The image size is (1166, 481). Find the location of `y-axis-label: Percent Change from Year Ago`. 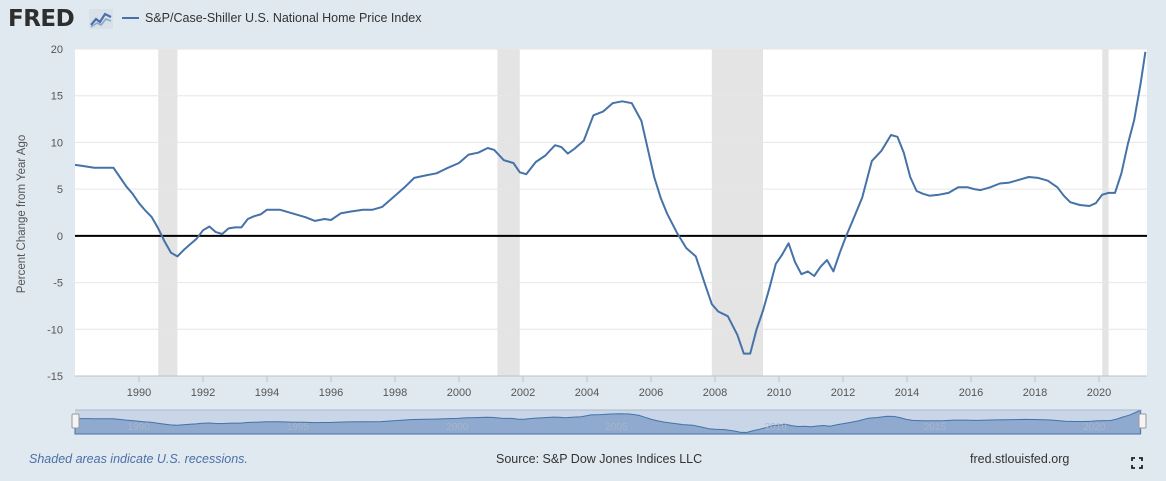

y-axis-label: Percent Change from Year Ago is located at coordinates (22, 214).